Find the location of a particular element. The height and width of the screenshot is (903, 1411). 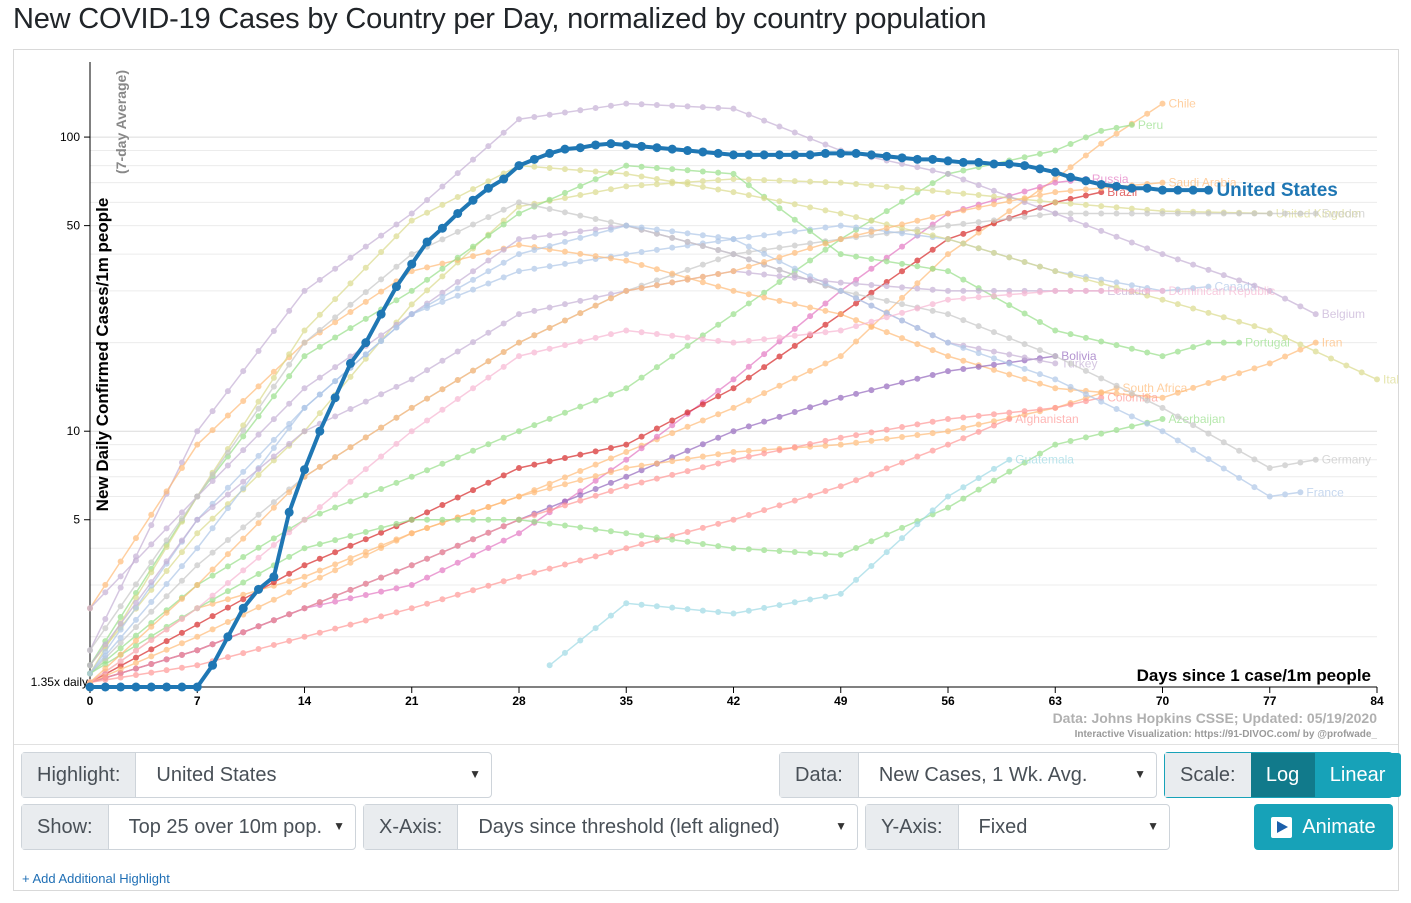

y-tick-label: 5 is located at coordinates (76, 520).